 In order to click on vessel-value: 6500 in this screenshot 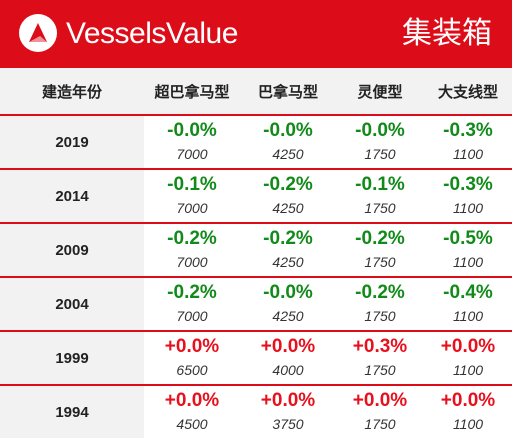, I will do `click(192, 370)`.